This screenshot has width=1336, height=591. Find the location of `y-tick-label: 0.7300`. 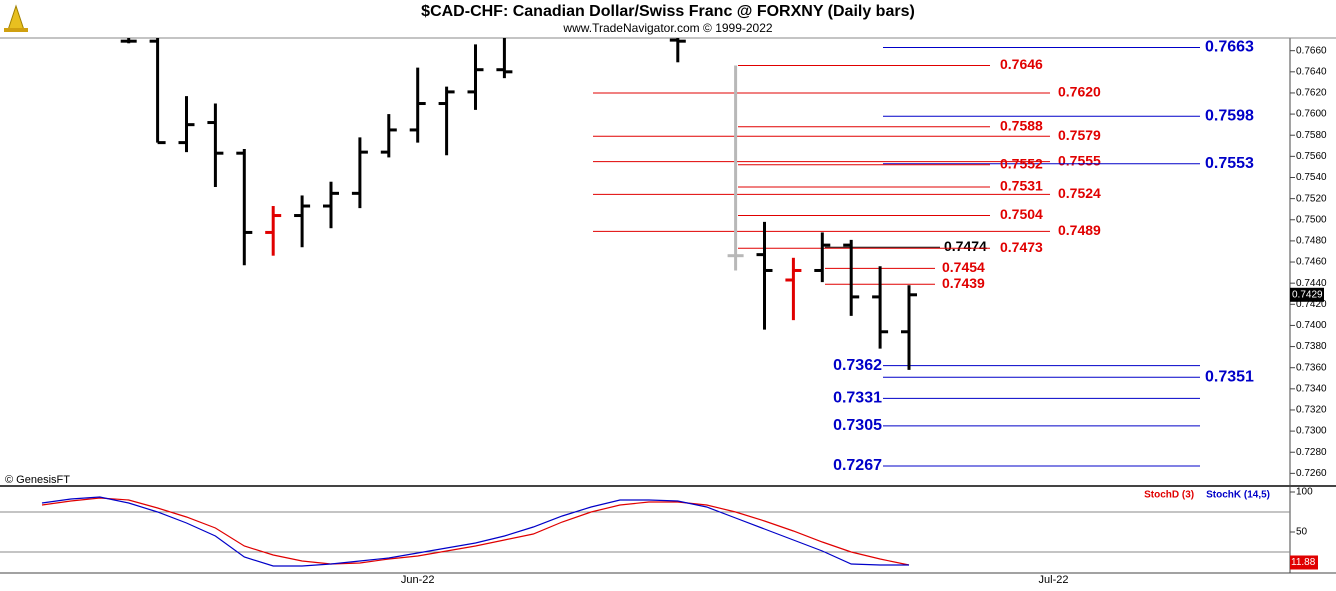

y-tick-label: 0.7300 is located at coordinates (1311, 431).